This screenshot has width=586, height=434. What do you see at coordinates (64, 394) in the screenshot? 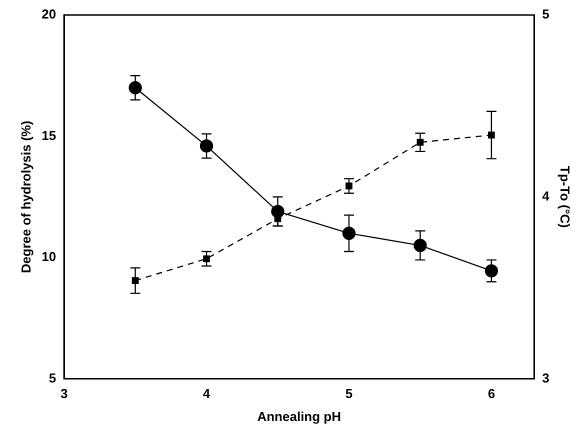
I see `x-tick-label: 3` at bounding box center [64, 394].